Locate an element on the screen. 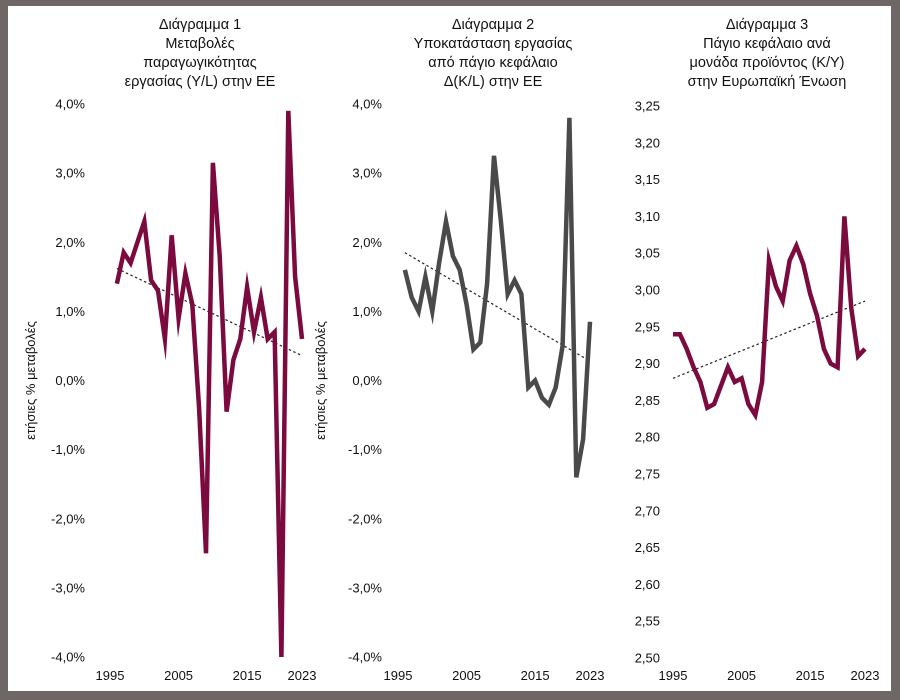  chart-2-y-tick-label: -2,0% is located at coordinates (365, 518).